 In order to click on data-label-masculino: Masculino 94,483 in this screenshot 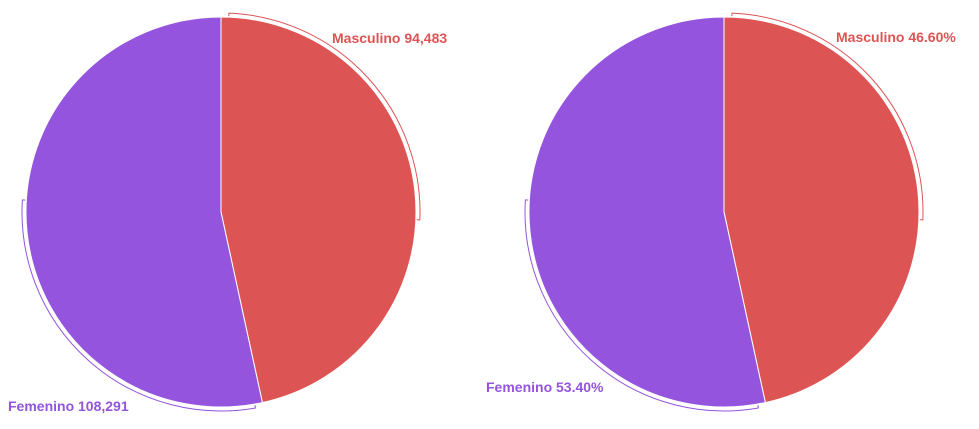, I will do `click(389, 38)`.